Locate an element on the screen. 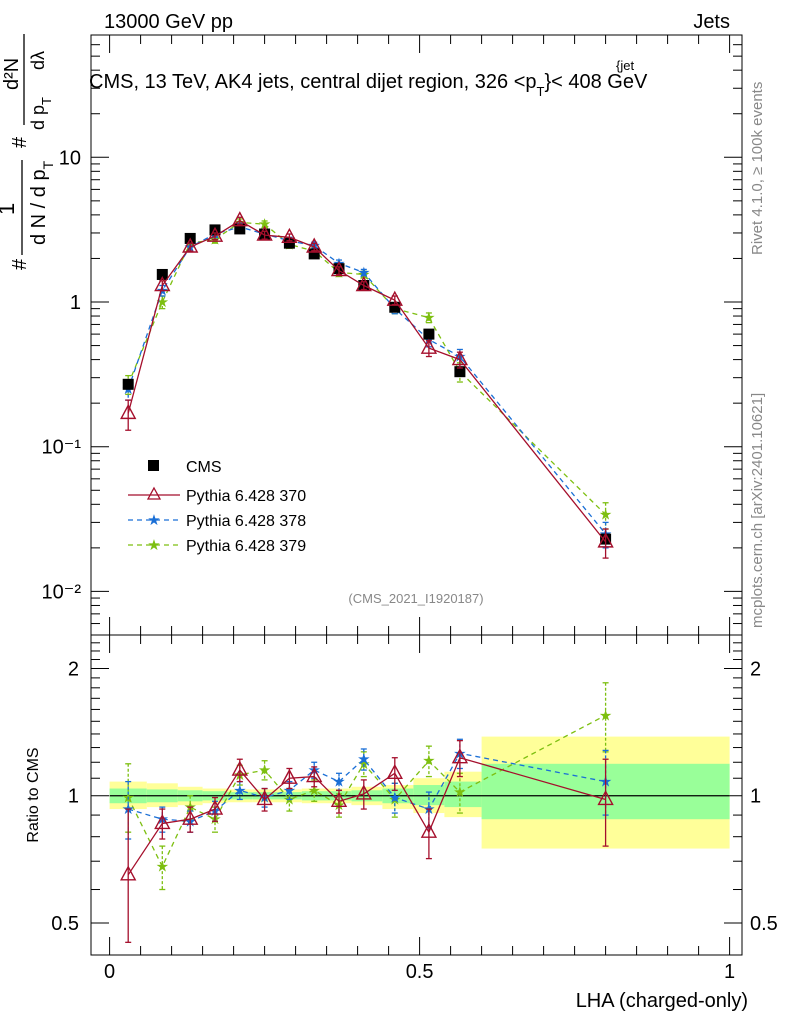  legend-378-label: Pythia 6.428 378 is located at coordinates (246, 521).